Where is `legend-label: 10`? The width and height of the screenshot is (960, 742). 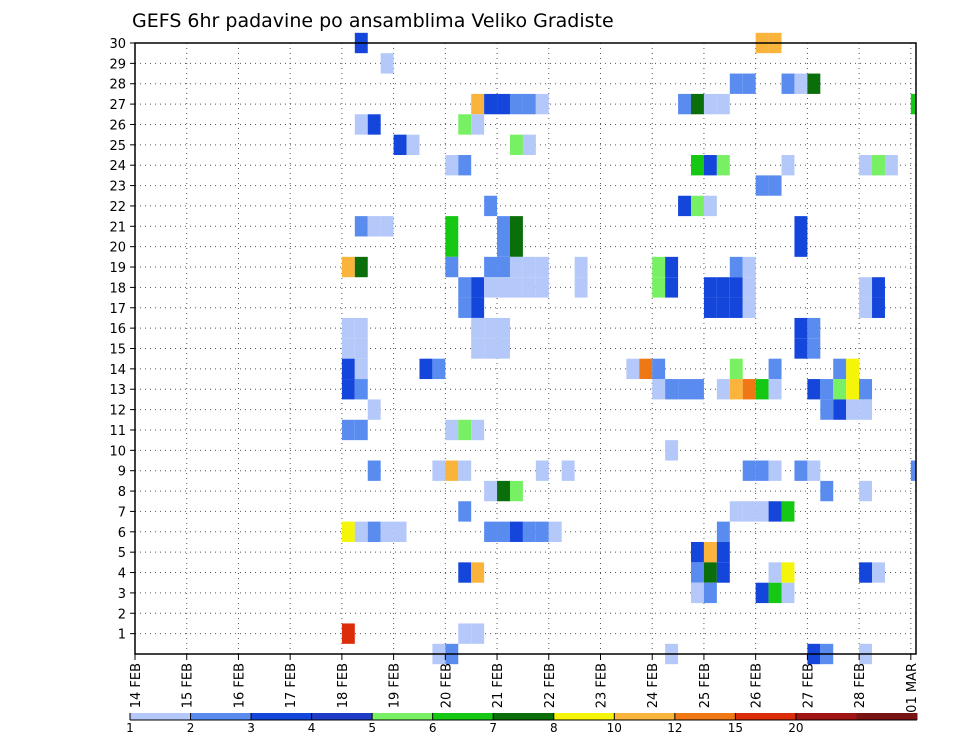 legend-label: 10 is located at coordinates (614, 728).